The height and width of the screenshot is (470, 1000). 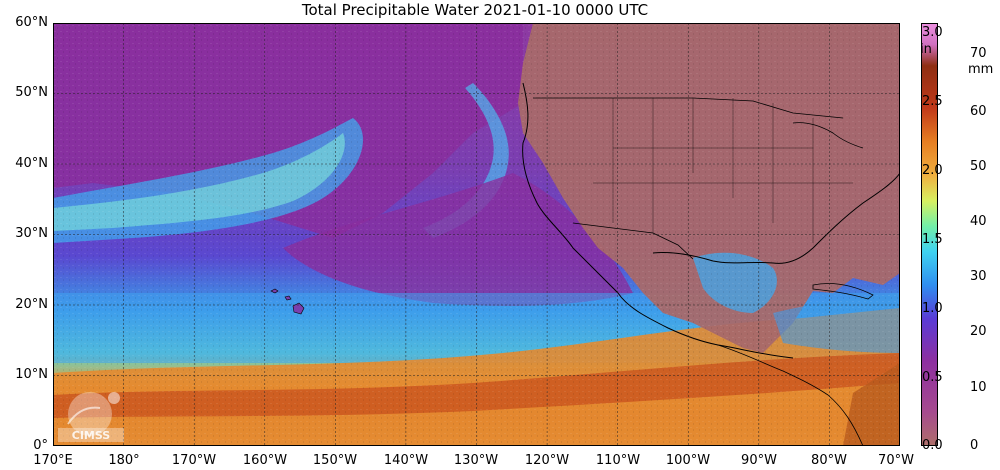 What do you see at coordinates (978, 331) in the screenshot?
I see `cb-mm-20: 20` at bounding box center [978, 331].